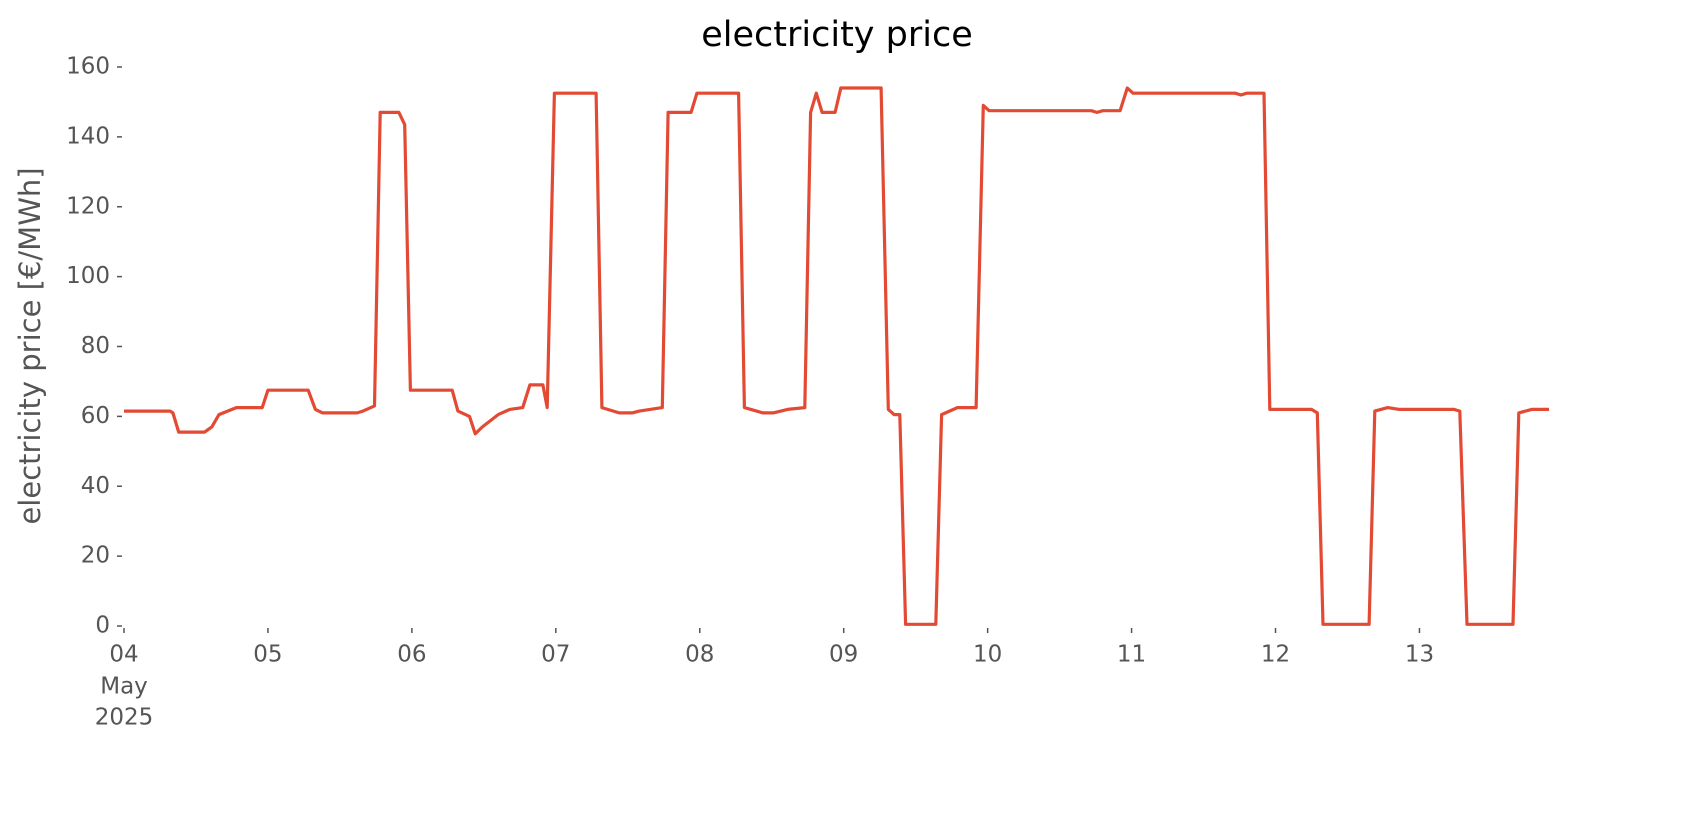  Describe the element at coordinates (843, 655) in the screenshot. I see `x-tick-label: 09` at that location.